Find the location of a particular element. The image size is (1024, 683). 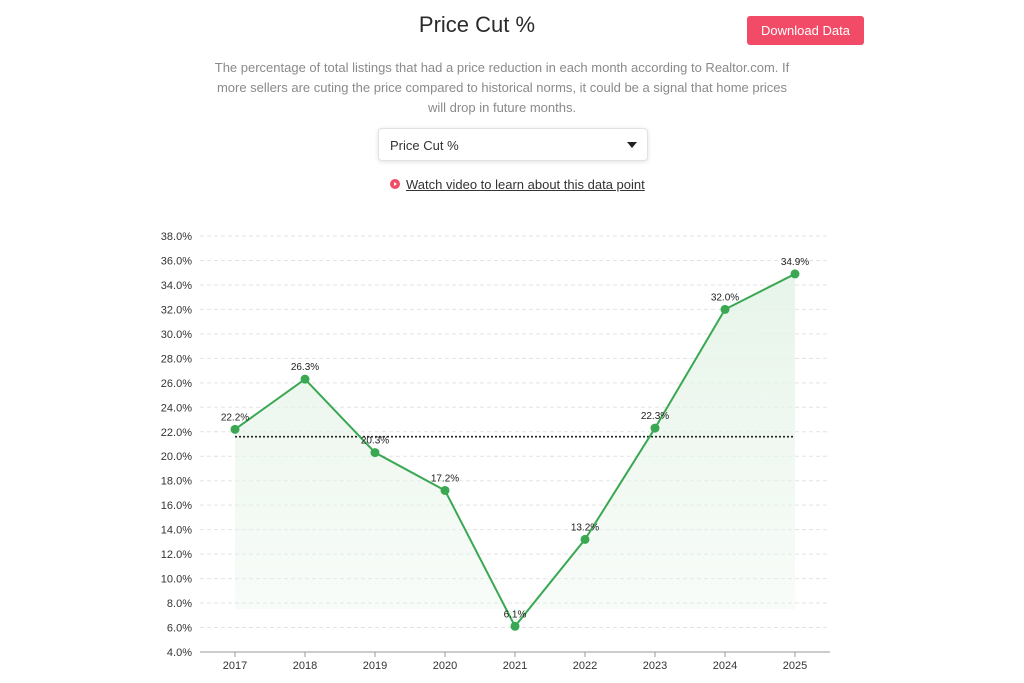

data-label: 20.3% is located at coordinates (375, 441).